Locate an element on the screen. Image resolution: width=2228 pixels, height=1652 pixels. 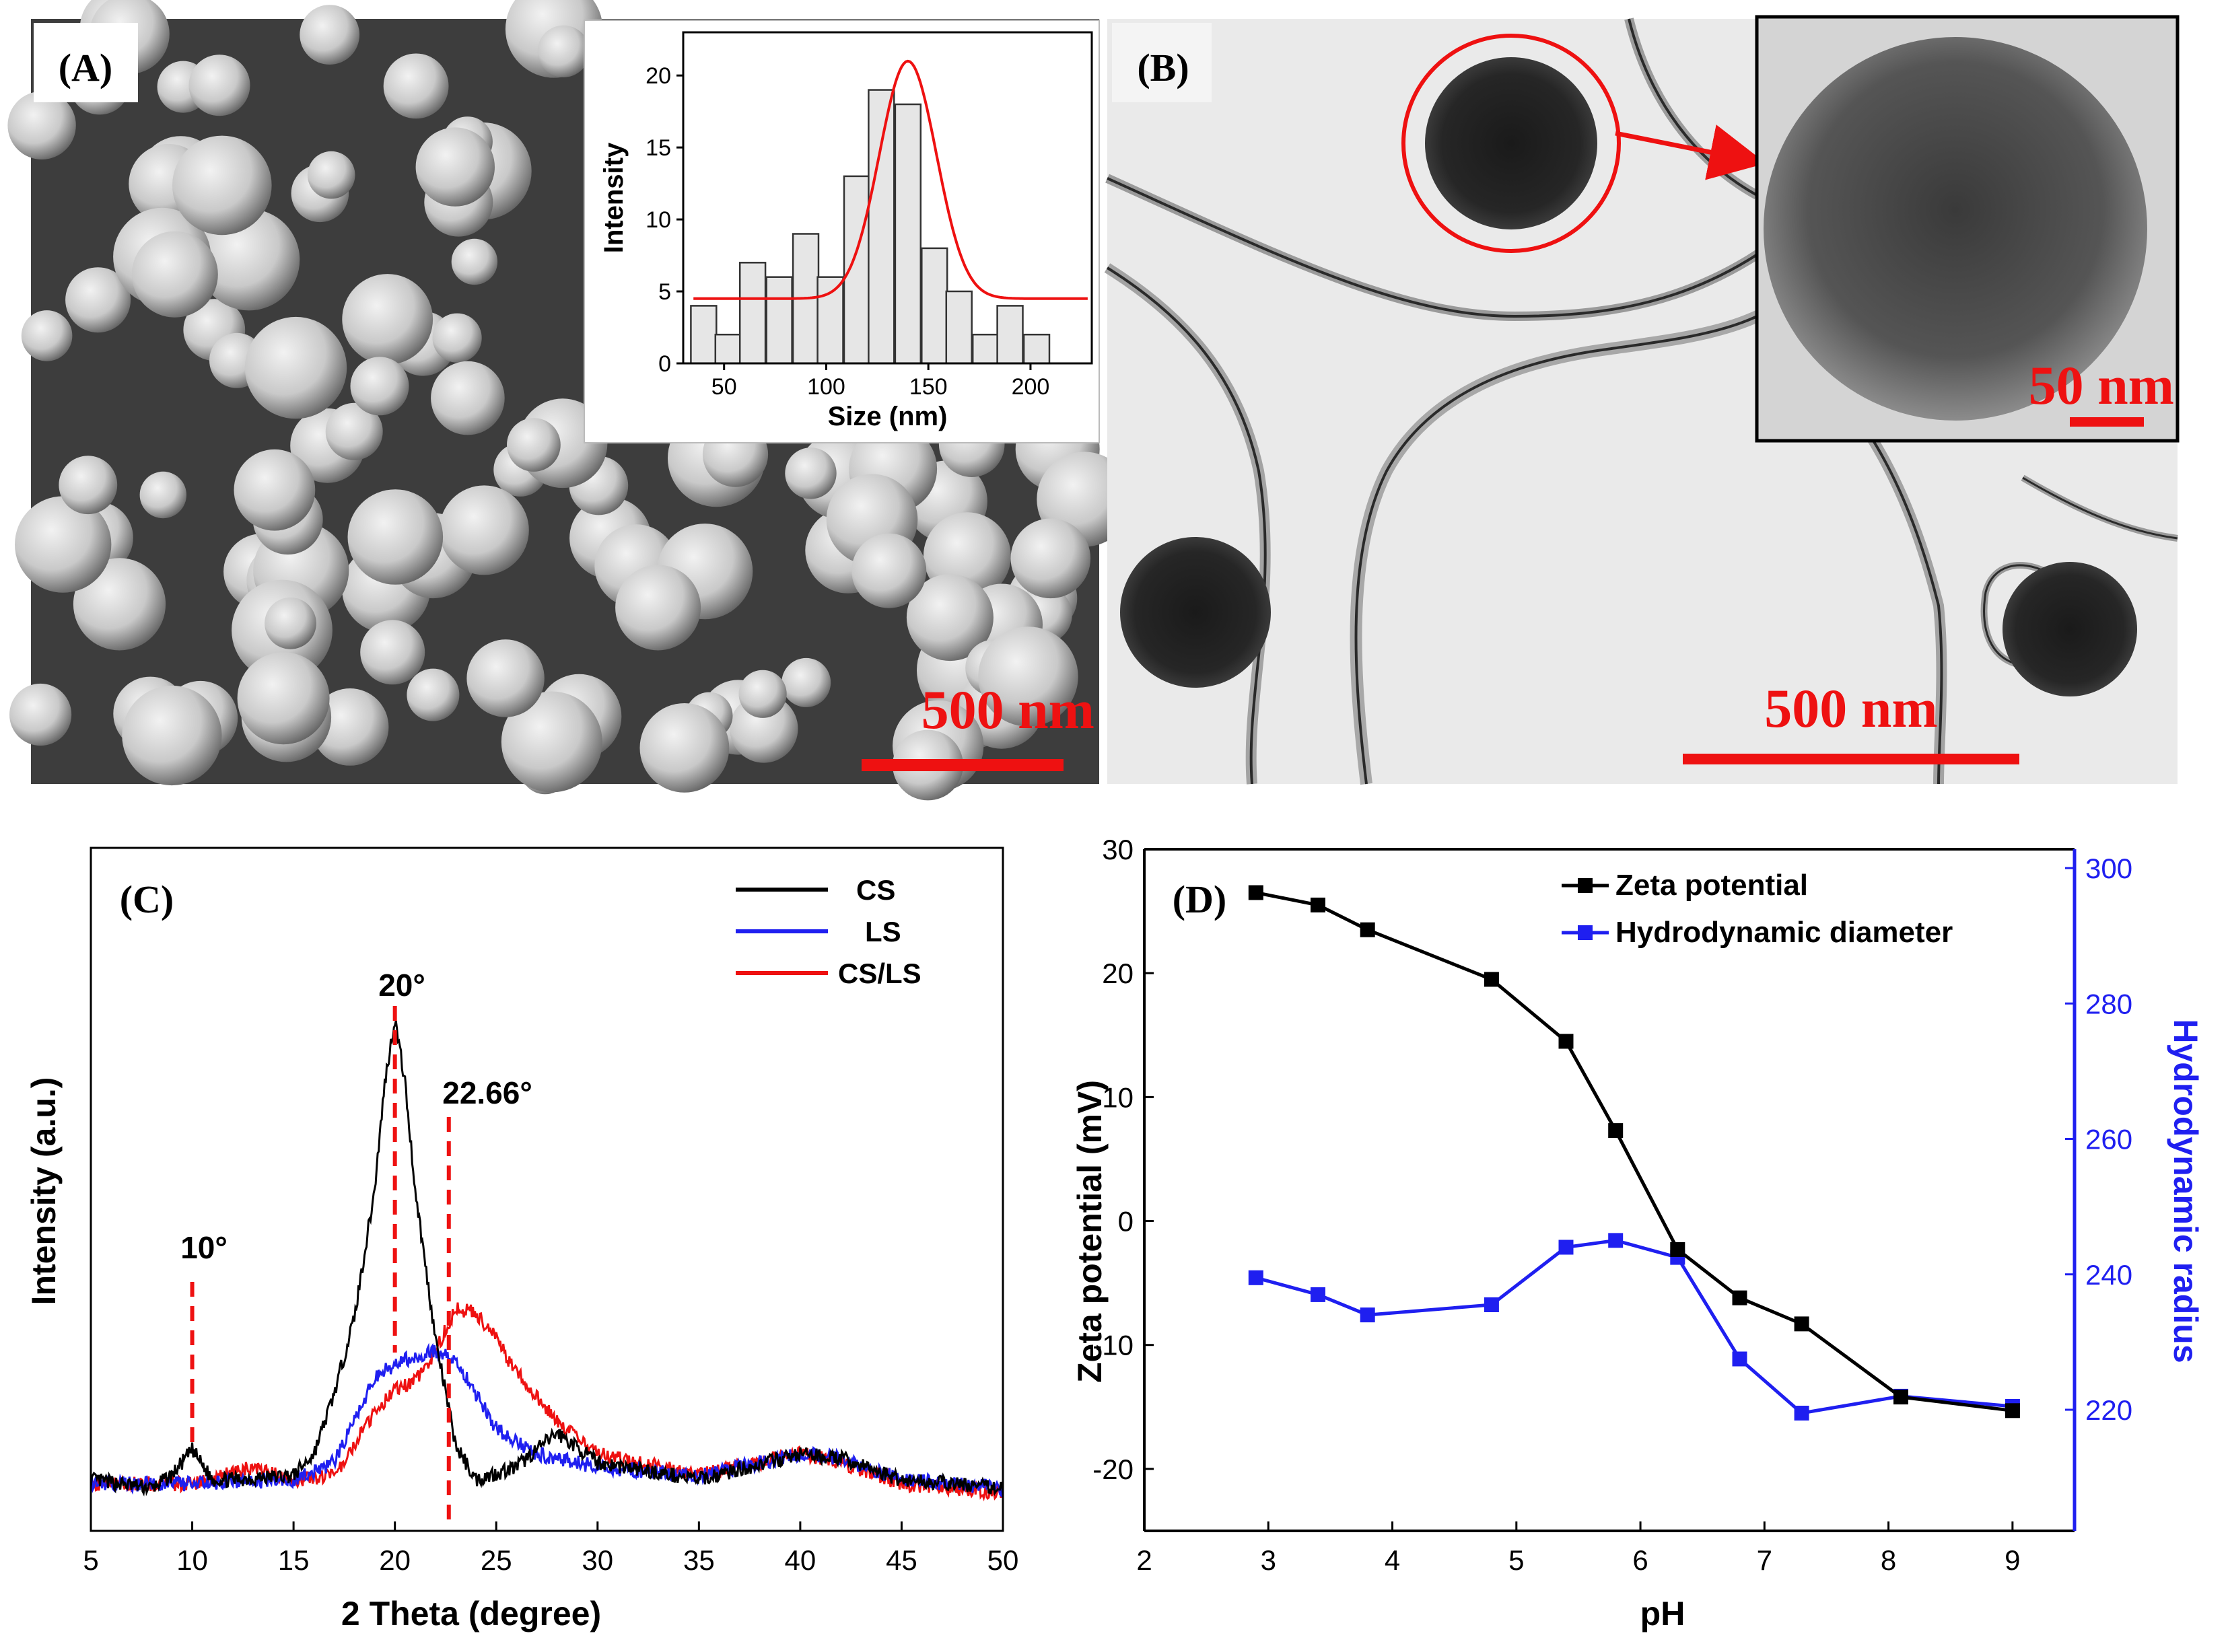
inset-xlabel: Size (nm) is located at coordinates (888, 416).